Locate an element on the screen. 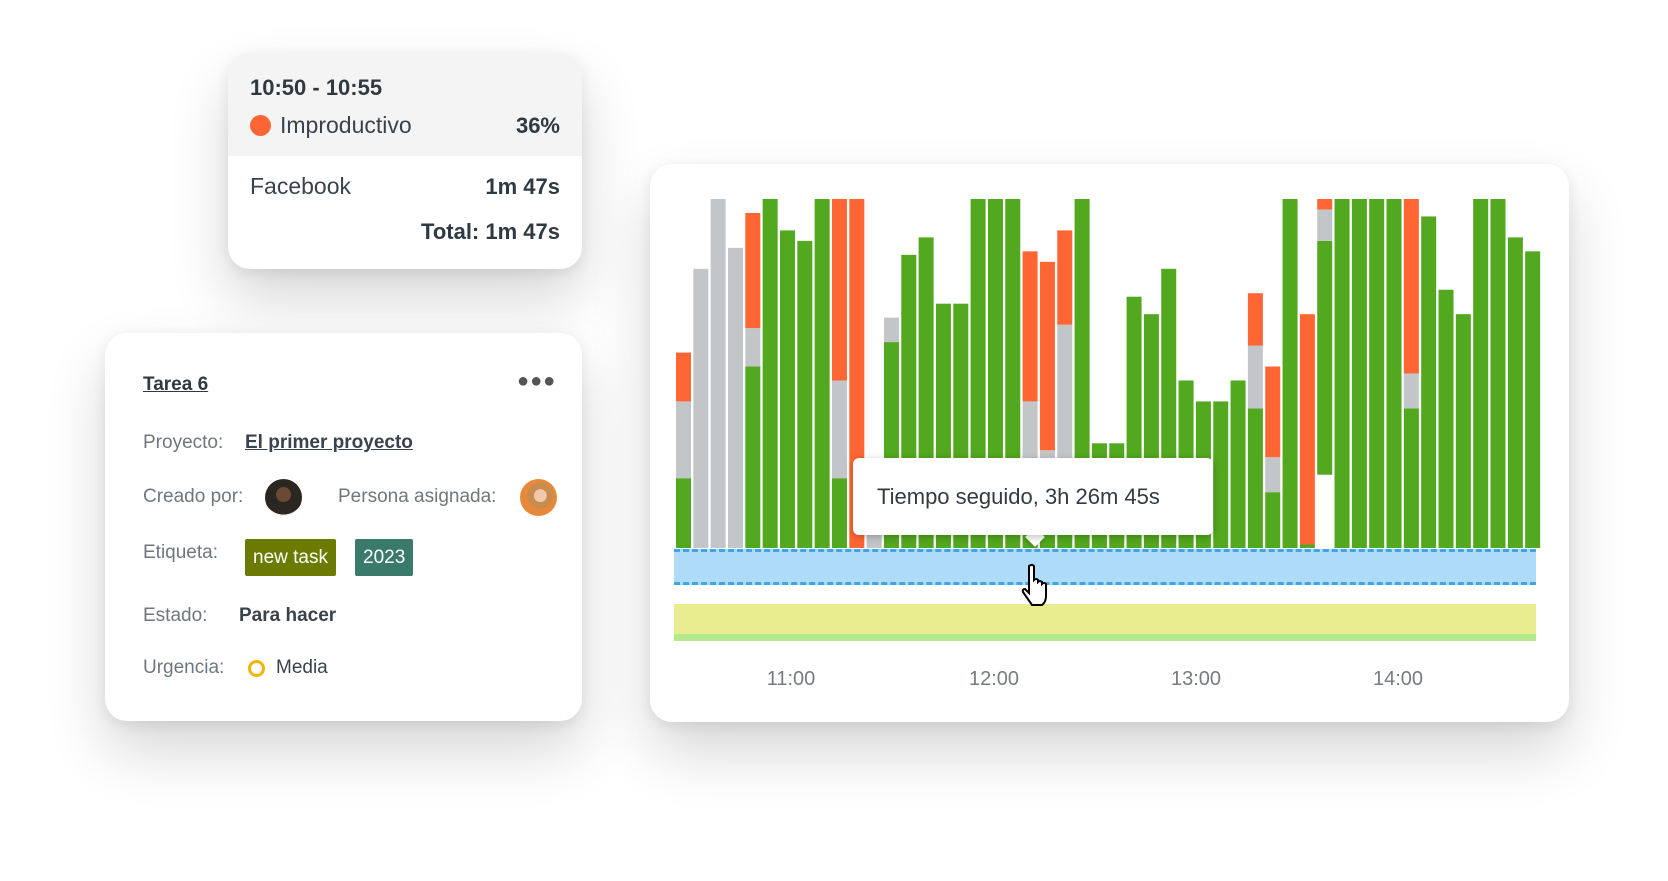 This screenshot has width=1668, height=881. hand-cursor-icon is located at coordinates (1034, 585).